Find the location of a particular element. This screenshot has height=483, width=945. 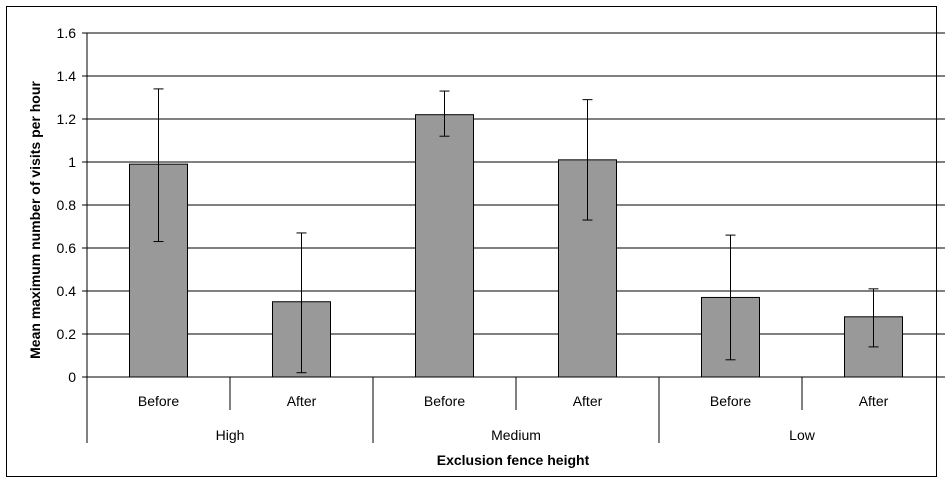

y-tick-label: 0.8 is located at coordinates (67, 205).